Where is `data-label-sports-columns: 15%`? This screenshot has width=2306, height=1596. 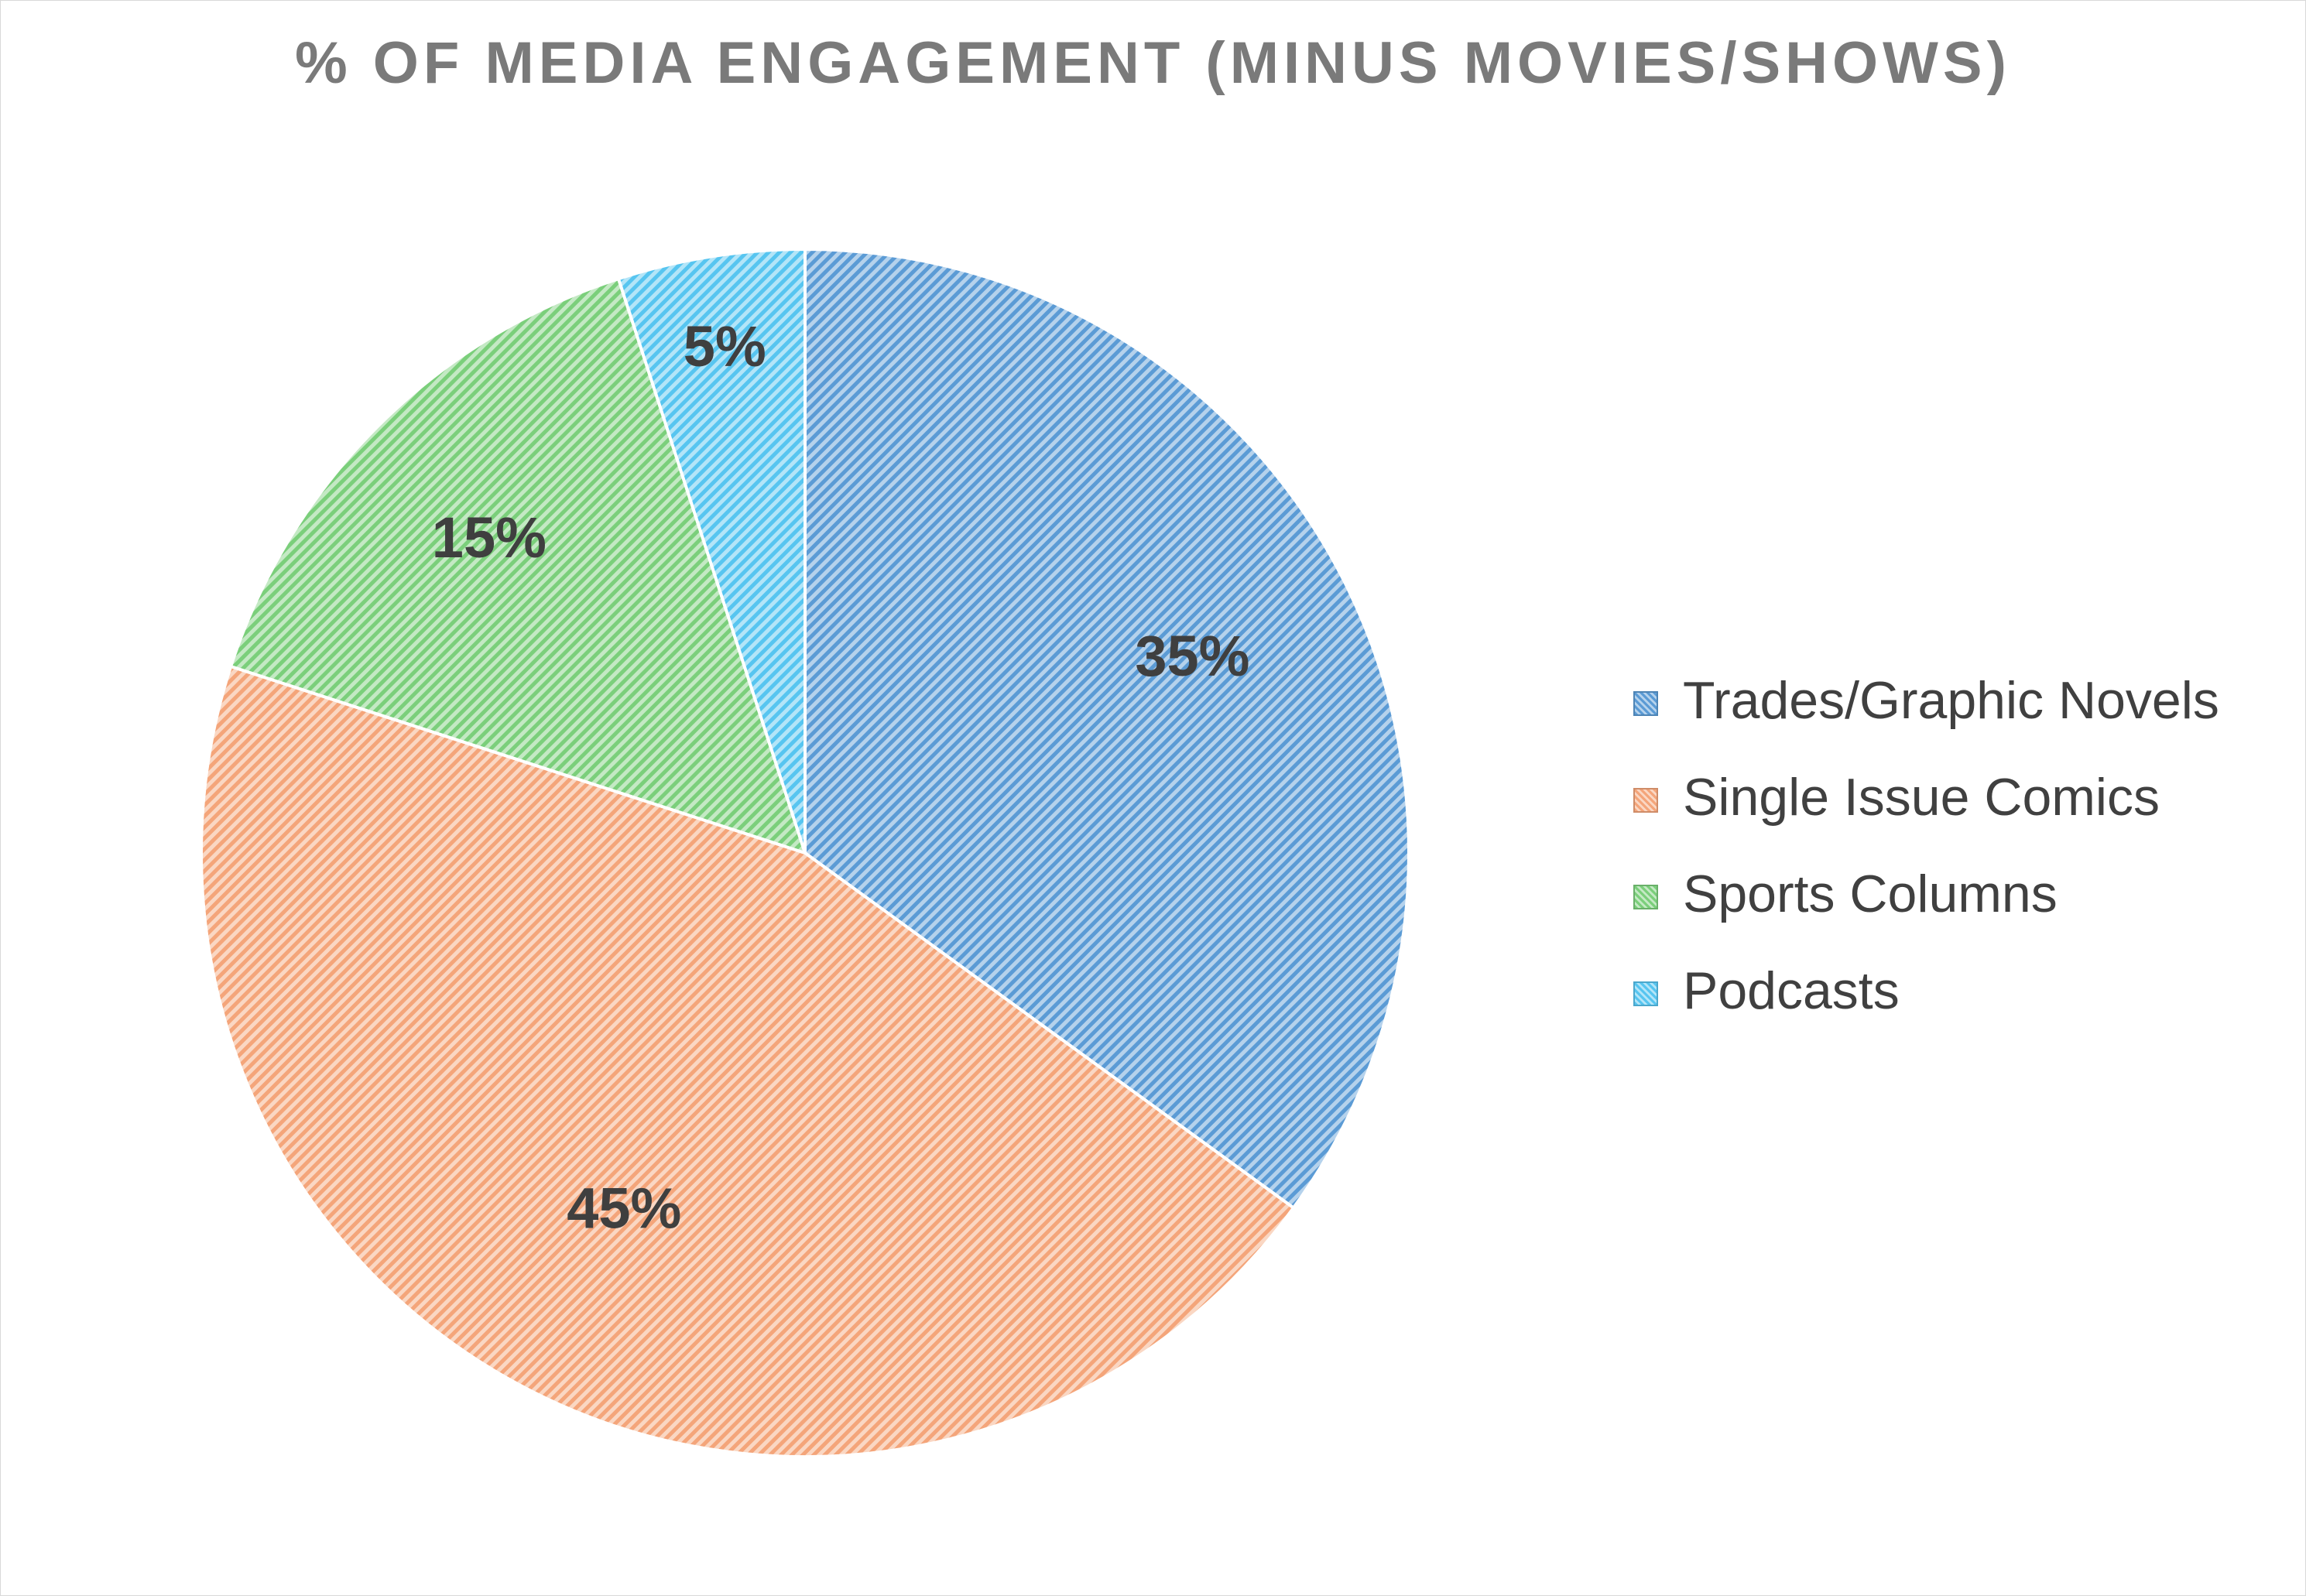 data-label-sports-columns: 15% is located at coordinates (489, 537).